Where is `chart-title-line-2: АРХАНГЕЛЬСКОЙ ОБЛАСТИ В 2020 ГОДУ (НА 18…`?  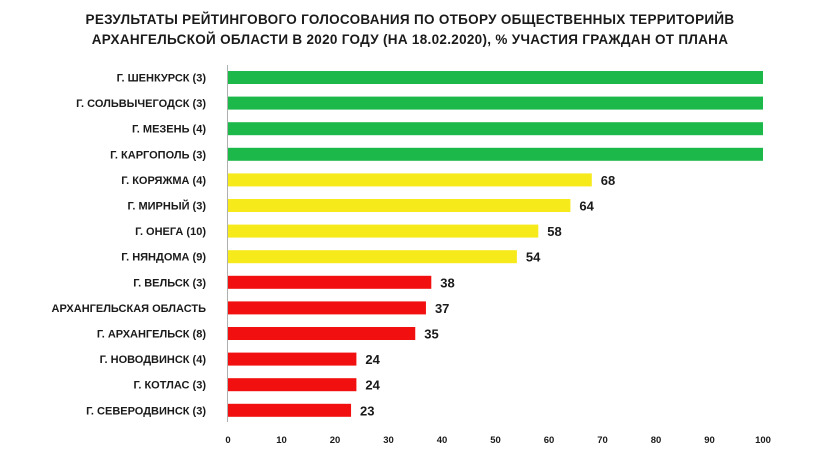 chart-title-line-2: АРХАНГЕЛЬСКОЙ ОБЛАСТИ В 2020 ГОДУ (НА 18… is located at coordinates (410, 39).